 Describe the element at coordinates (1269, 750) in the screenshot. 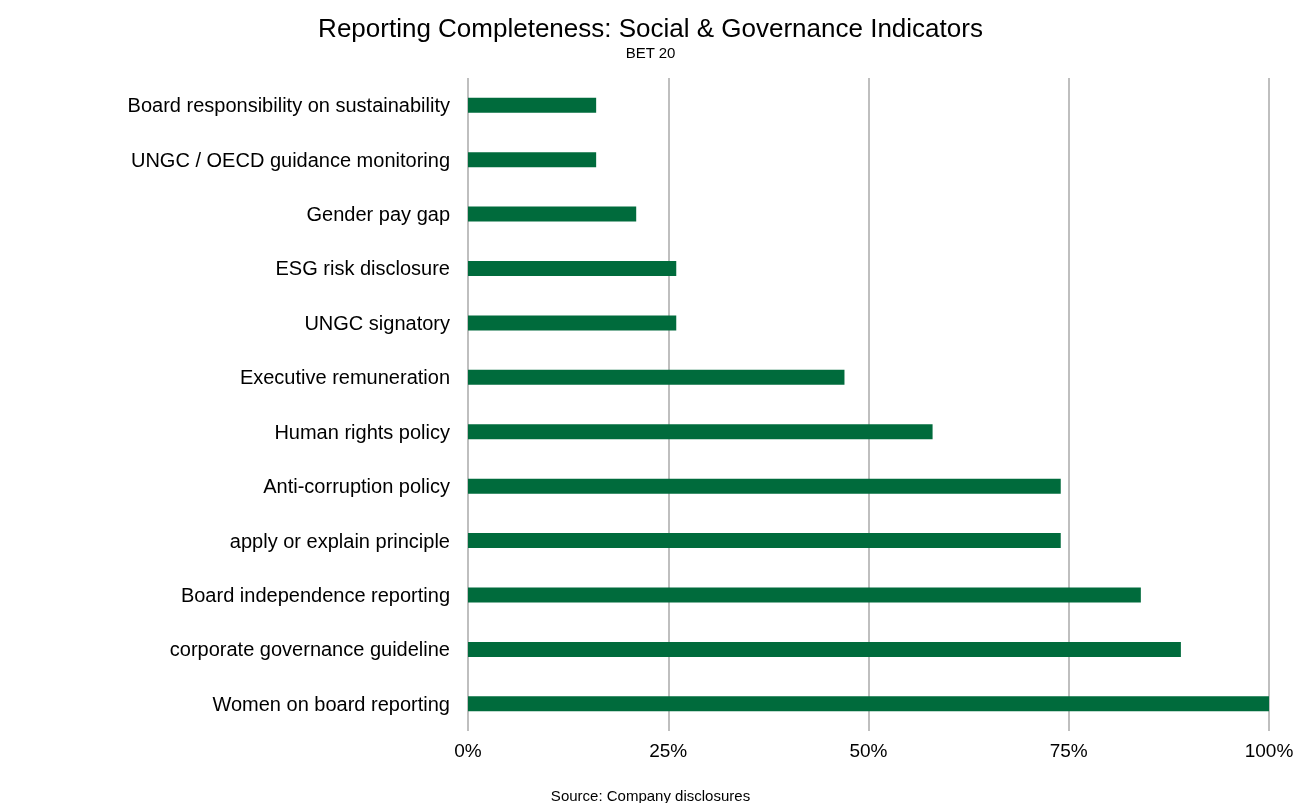

I see `x-tick-label: 100%` at that location.